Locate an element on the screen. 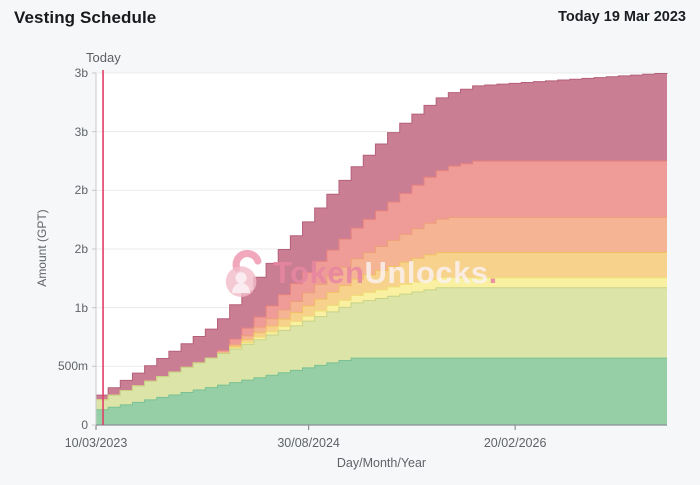 This screenshot has height=485, width=700. x-axis-title: Day/Month/Year is located at coordinates (381, 463).